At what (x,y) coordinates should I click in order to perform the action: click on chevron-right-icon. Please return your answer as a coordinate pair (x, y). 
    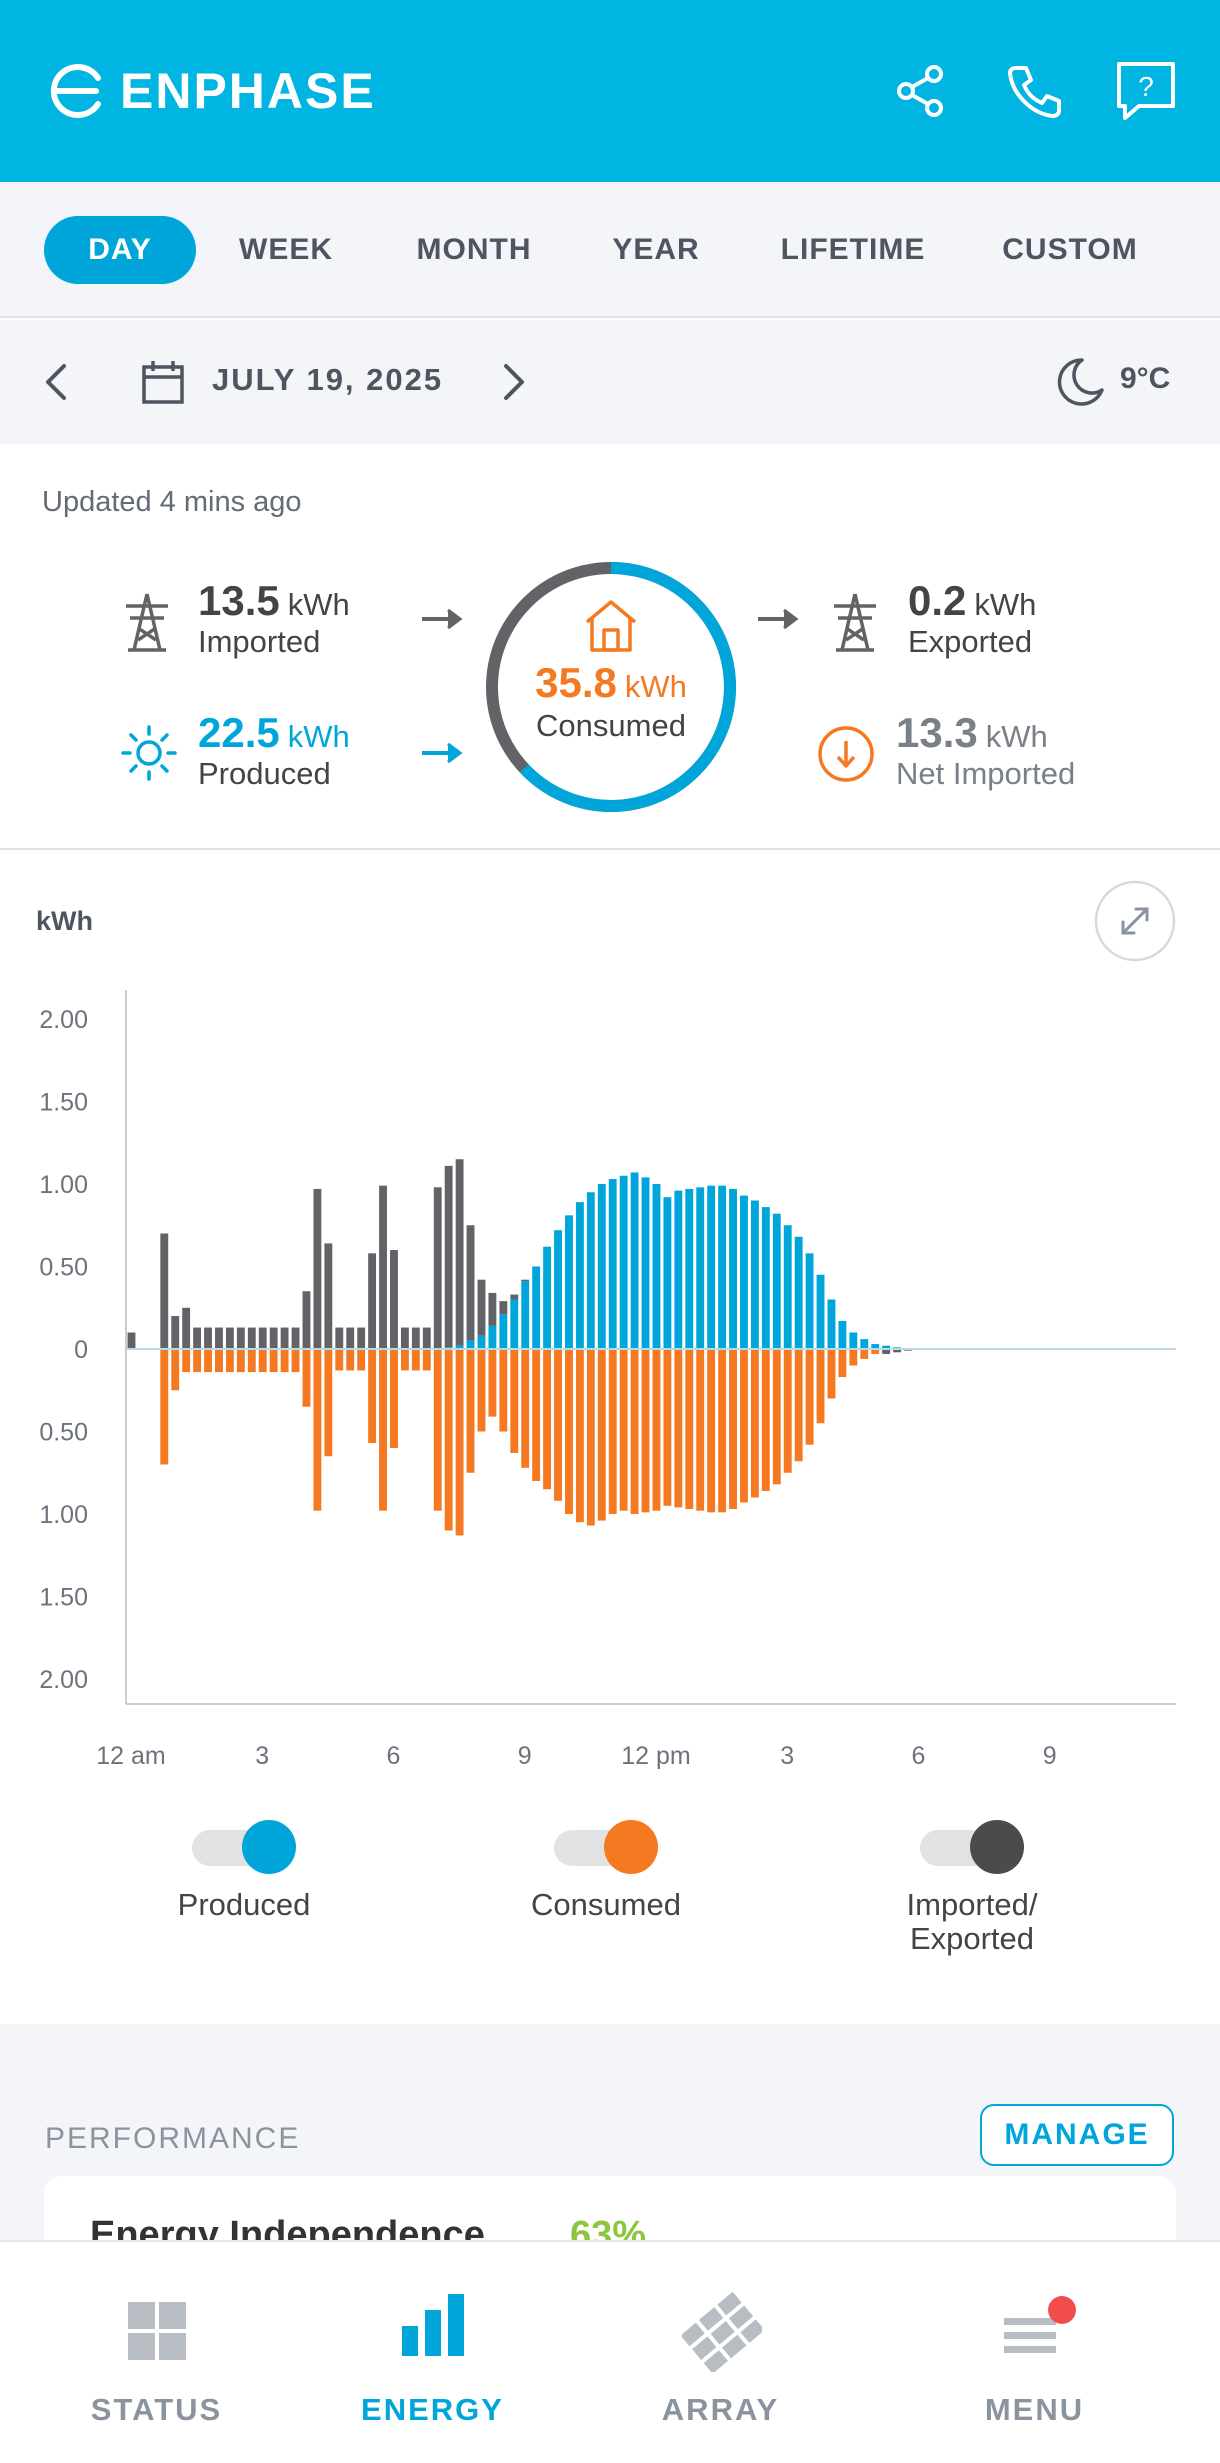
    Looking at the image, I should click on (514, 382).